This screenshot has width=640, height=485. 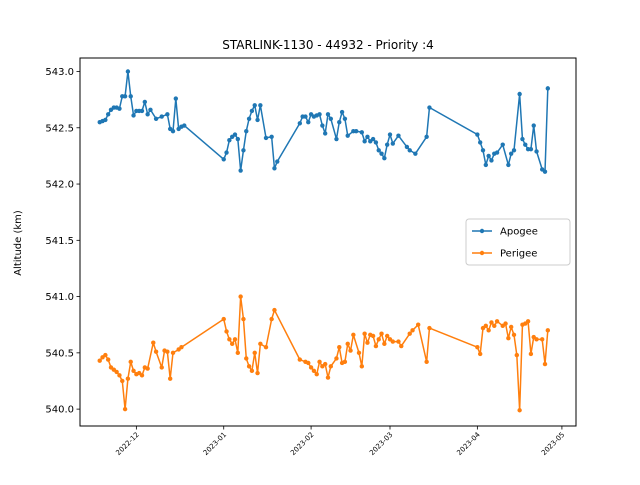 I want to click on legend-perigee-marker, so click(x=482, y=253).